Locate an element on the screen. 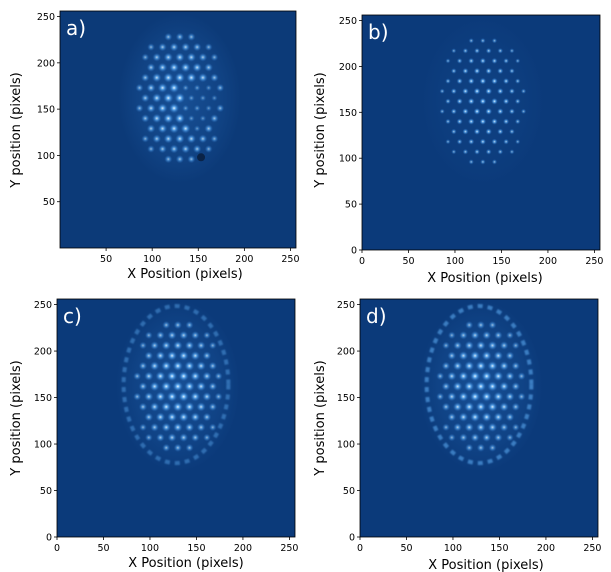  dark-spot is located at coordinates (201, 157).